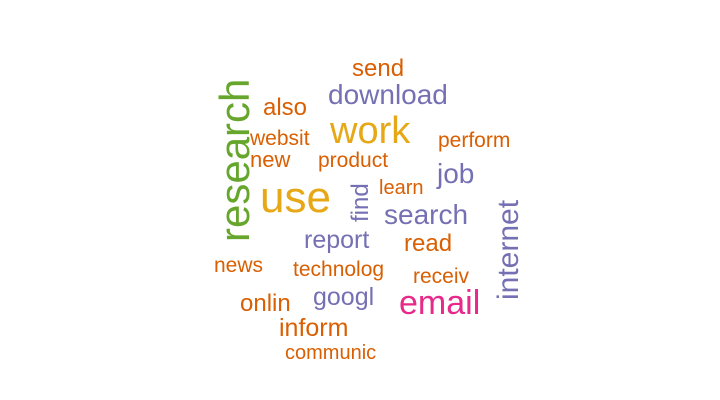 The width and height of the screenshot is (720, 400). Describe the element at coordinates (388, 94) in the screenshot. I see `word-download: download` at that location.